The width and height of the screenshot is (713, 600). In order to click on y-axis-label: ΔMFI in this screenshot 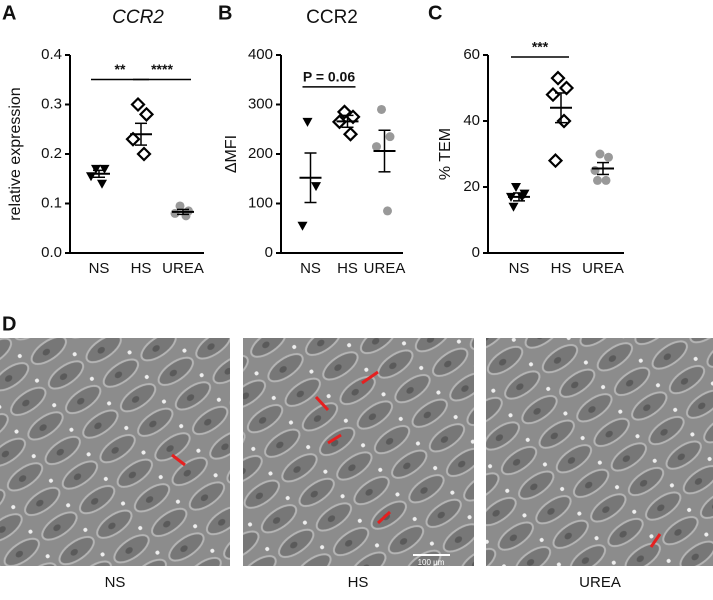, I will do `click(231, 154)`.